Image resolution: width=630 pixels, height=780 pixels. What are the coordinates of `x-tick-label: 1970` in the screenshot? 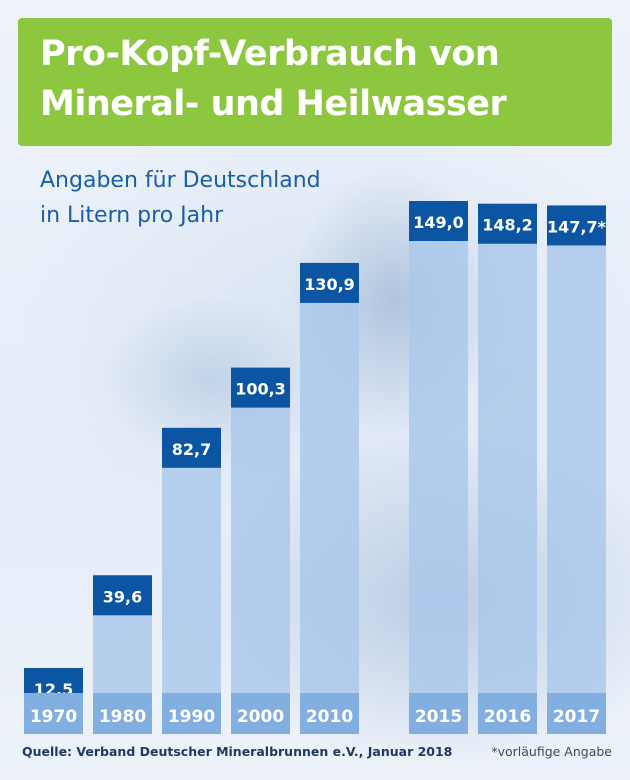 It's located at (53, 717).